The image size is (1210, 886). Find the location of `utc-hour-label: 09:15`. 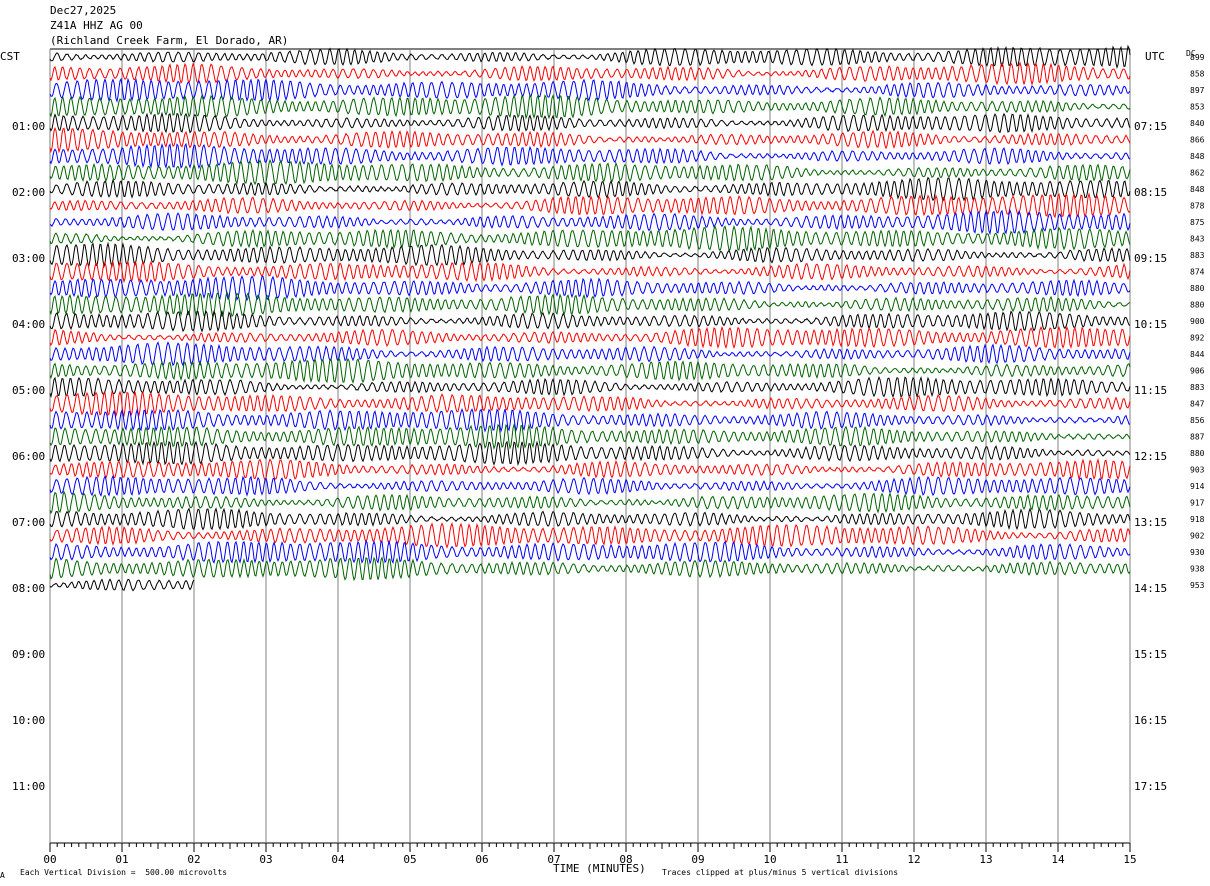

utc-hour-label: 09:15 is located at coordinates (1150, 258).